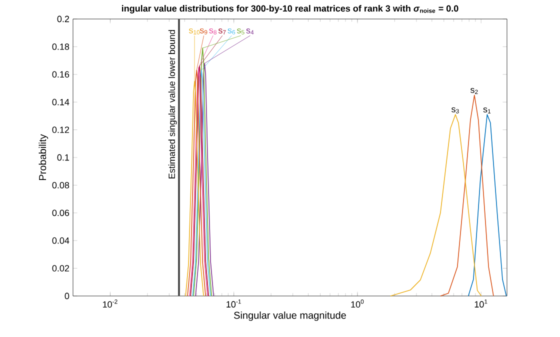 The height and width of the screenshot is (337, 560). Describe the element at coordinates (110, 304) in the screenshot. I see `x-tick-label: 10$^{-2}$` at that location.